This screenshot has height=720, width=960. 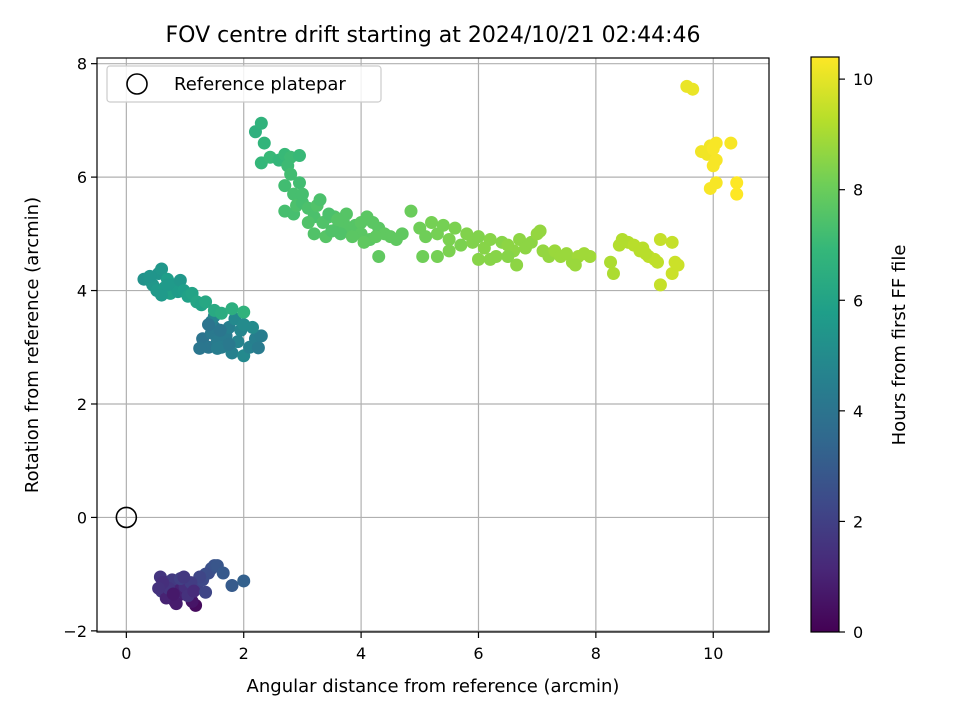 I want to click on y-tick-label: −2, so click(x=75, y=631).